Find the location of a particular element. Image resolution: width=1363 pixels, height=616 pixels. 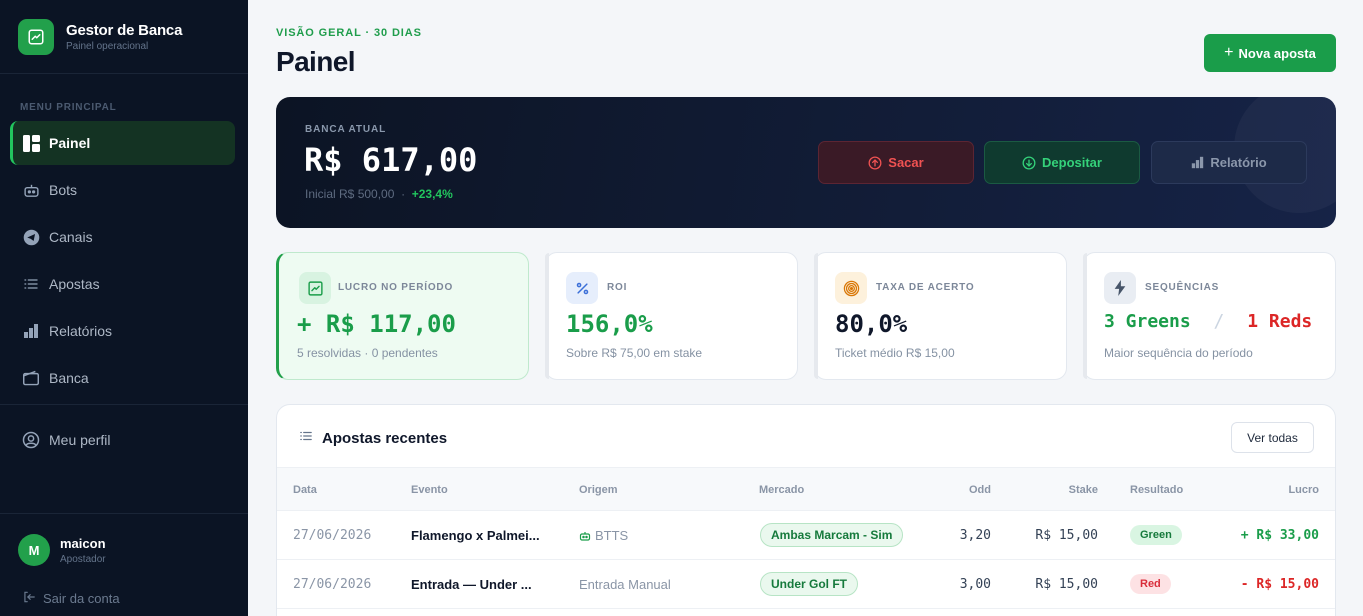

sidebar-item-label: Apostas is located at coordinates (74, 284).